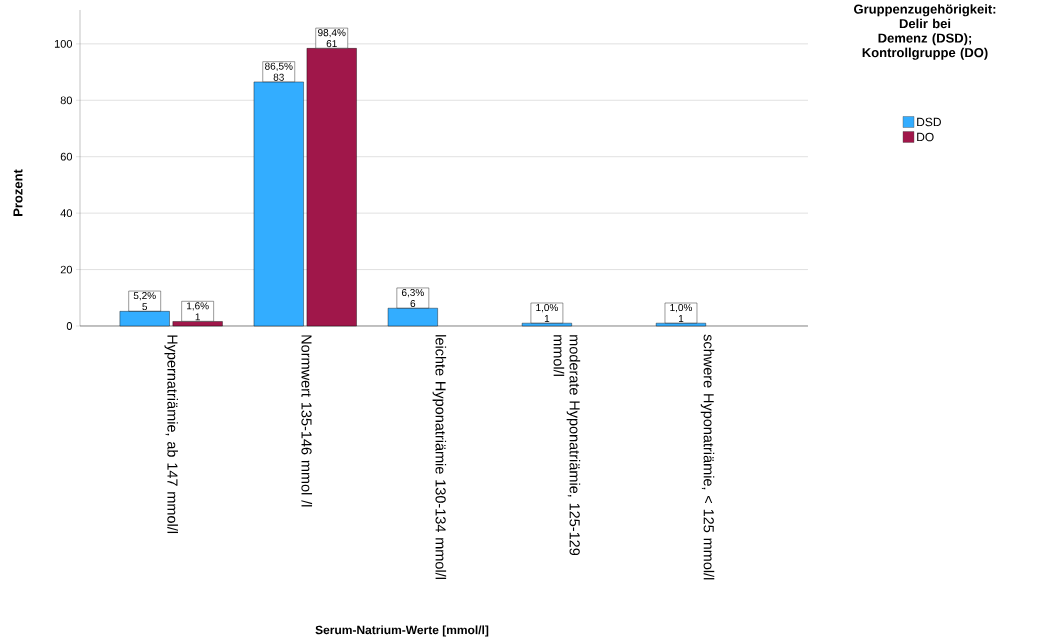 The height and width of the screenshot is (644, 1045). What do you see at coordinates (144, 301) in the screenshot?
I see `data-label: 5,2% 5` at bounding box center [144, 301].